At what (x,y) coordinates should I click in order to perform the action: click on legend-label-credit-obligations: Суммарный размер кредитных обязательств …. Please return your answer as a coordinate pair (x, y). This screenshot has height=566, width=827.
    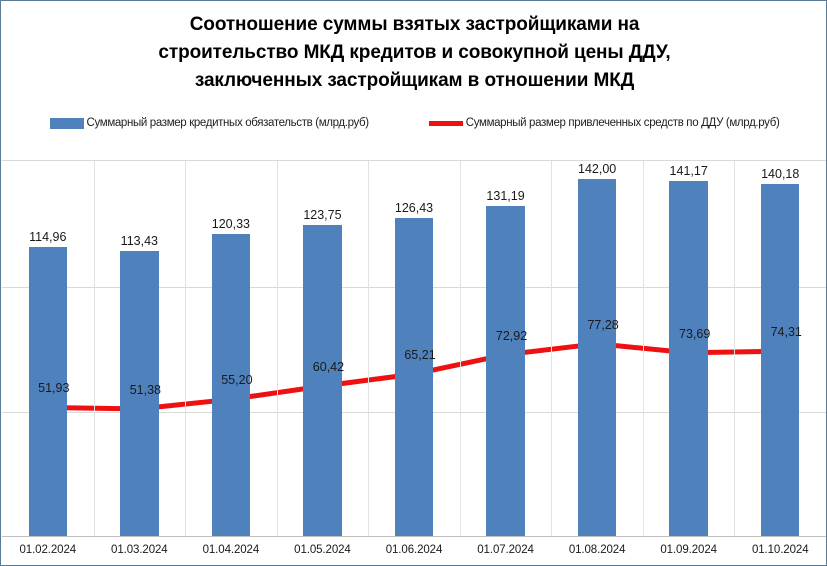
    Looking at the image, I should click on (228, 123).